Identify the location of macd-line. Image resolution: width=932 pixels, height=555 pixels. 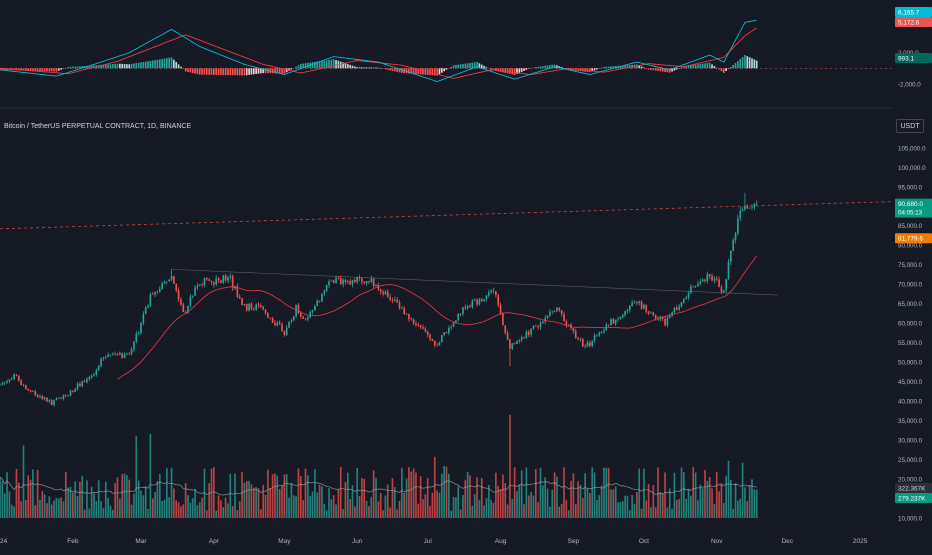
(378, 50).